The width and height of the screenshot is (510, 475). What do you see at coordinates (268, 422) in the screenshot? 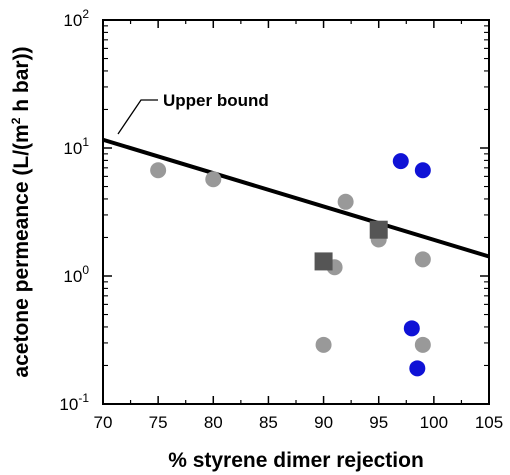
I see `x-tick-label: 85` at bounding box center [268, 422].